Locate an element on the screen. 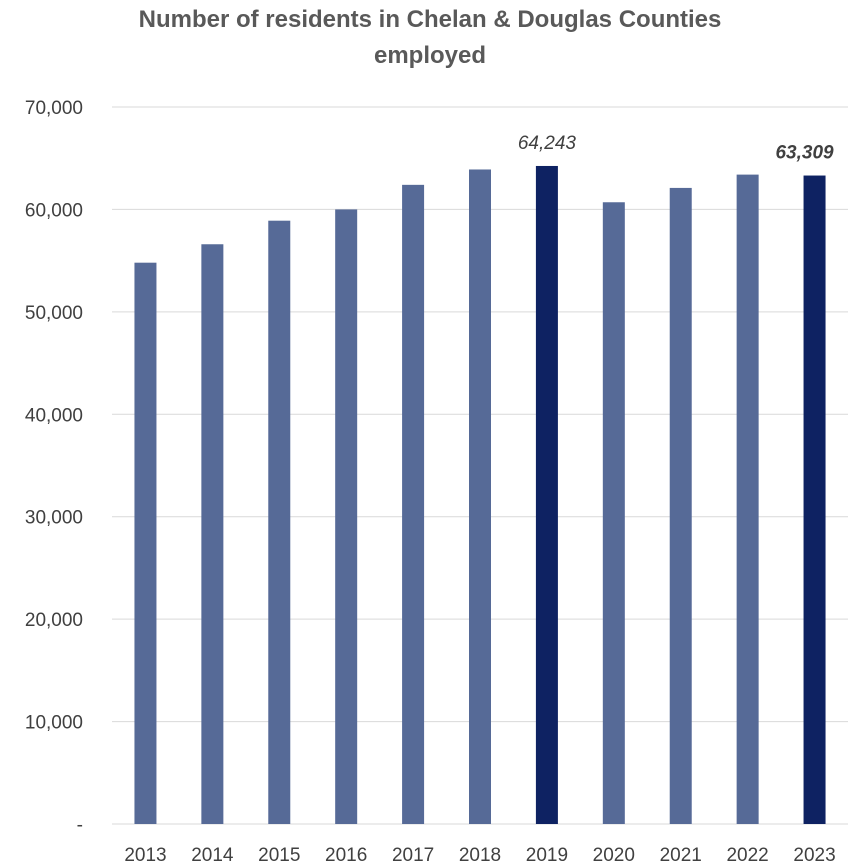 Image resolution: width=864 pixels, height=864 pixels. x-tick-label: 2023 is located at coordinates (814, 854).